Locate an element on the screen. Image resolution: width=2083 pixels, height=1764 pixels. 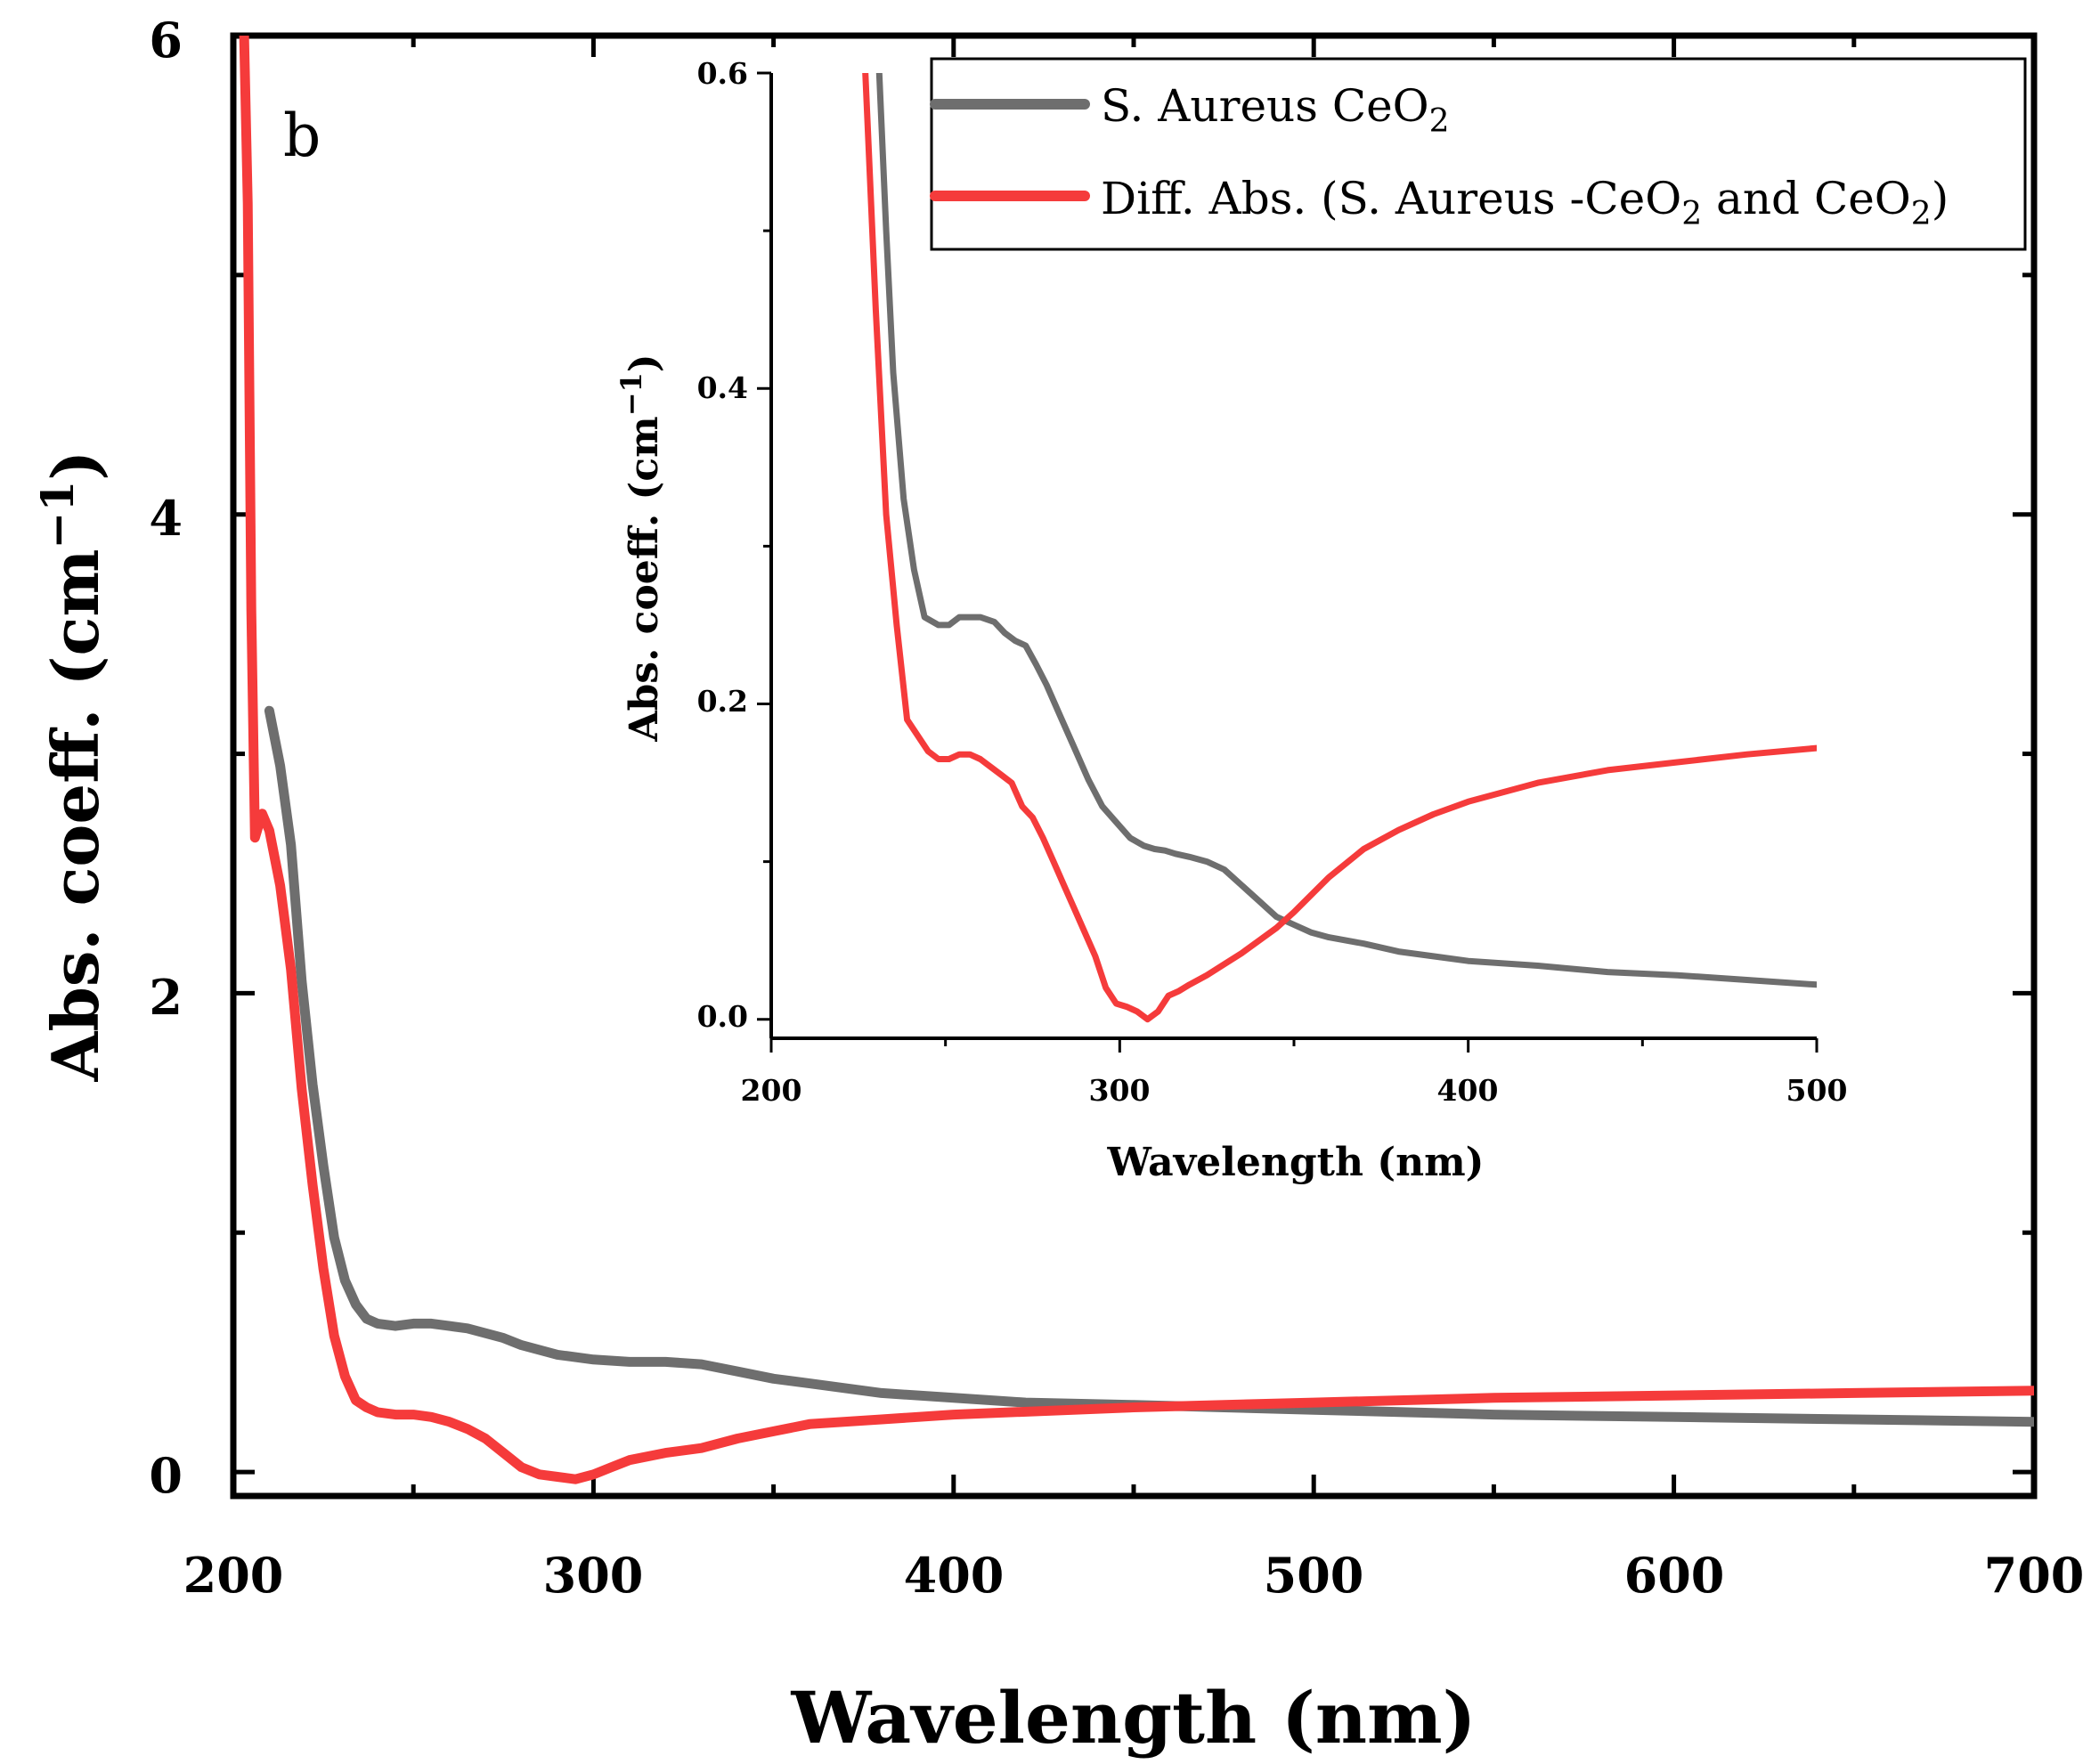
inset-y-tick-label: 0.6 is located at coordinates (722, 73).